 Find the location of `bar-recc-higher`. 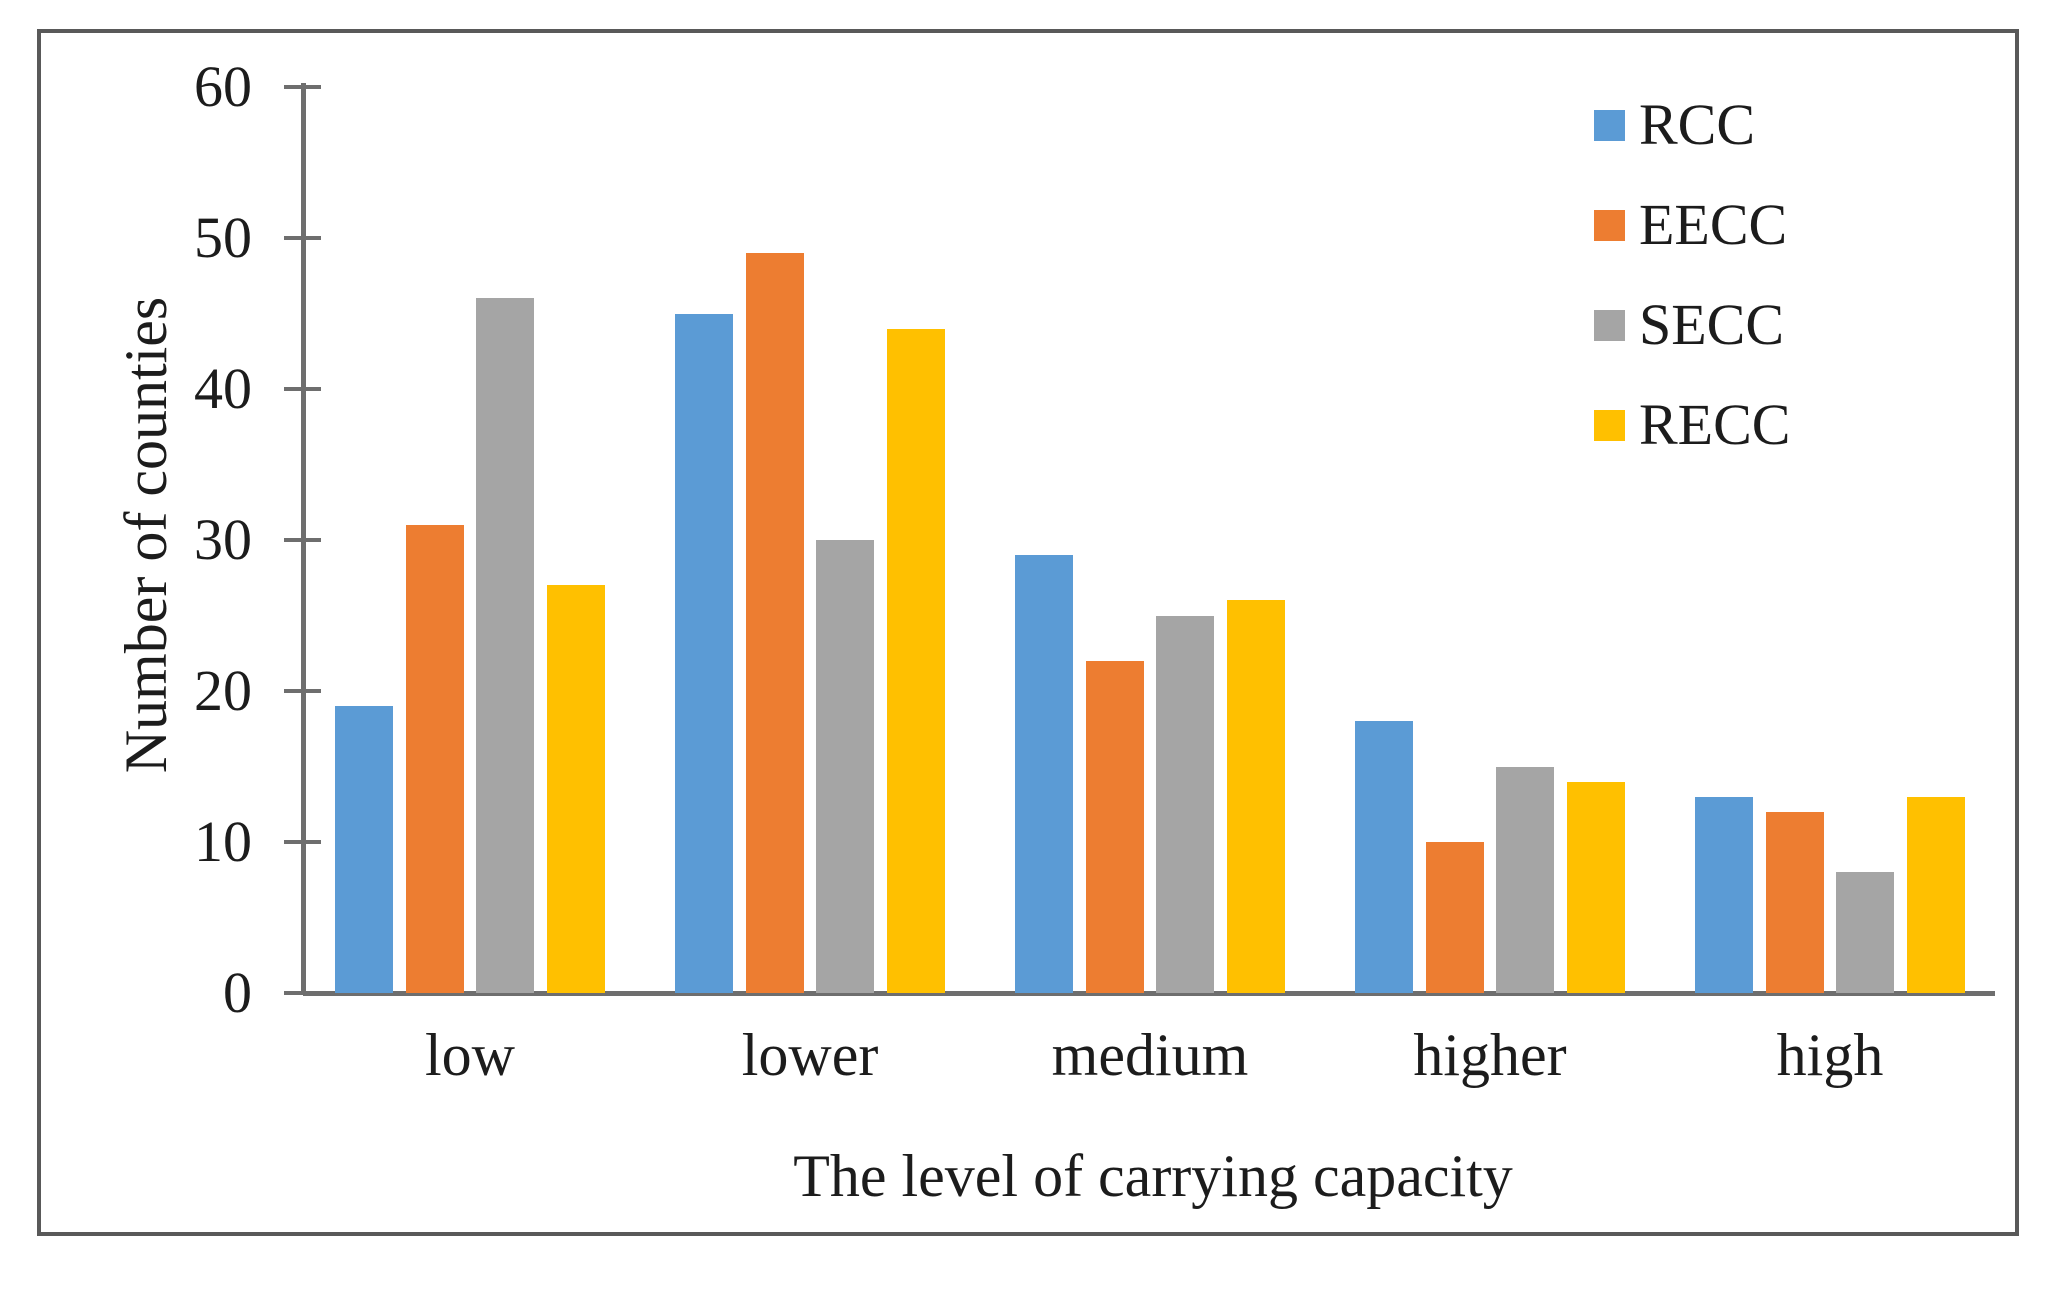

bar-recc-higher is located at coordinates (1595, 887).